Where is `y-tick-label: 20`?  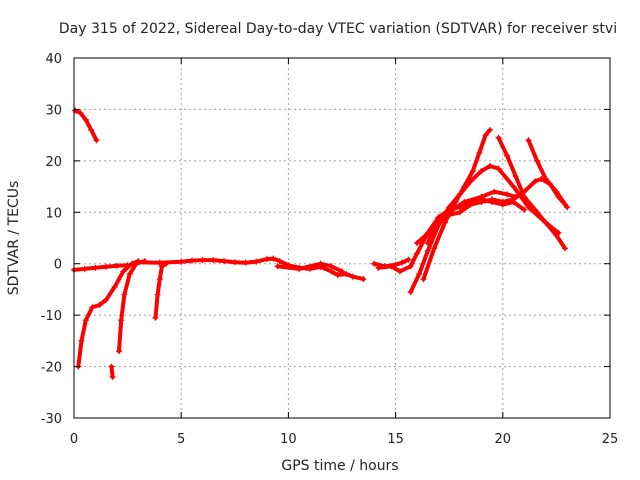 y-tick-label: 20 is located at coordinates (53, 162).